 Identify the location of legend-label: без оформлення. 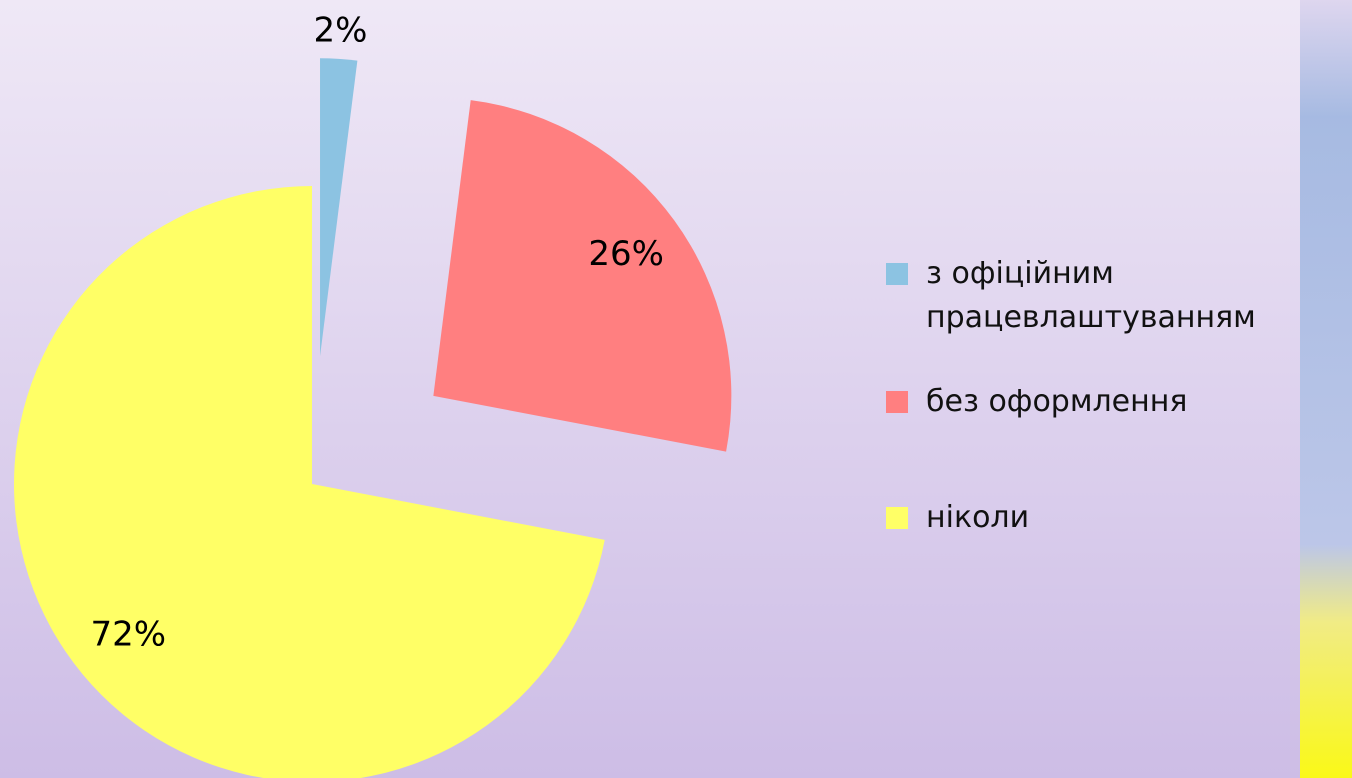
(1057, 401).